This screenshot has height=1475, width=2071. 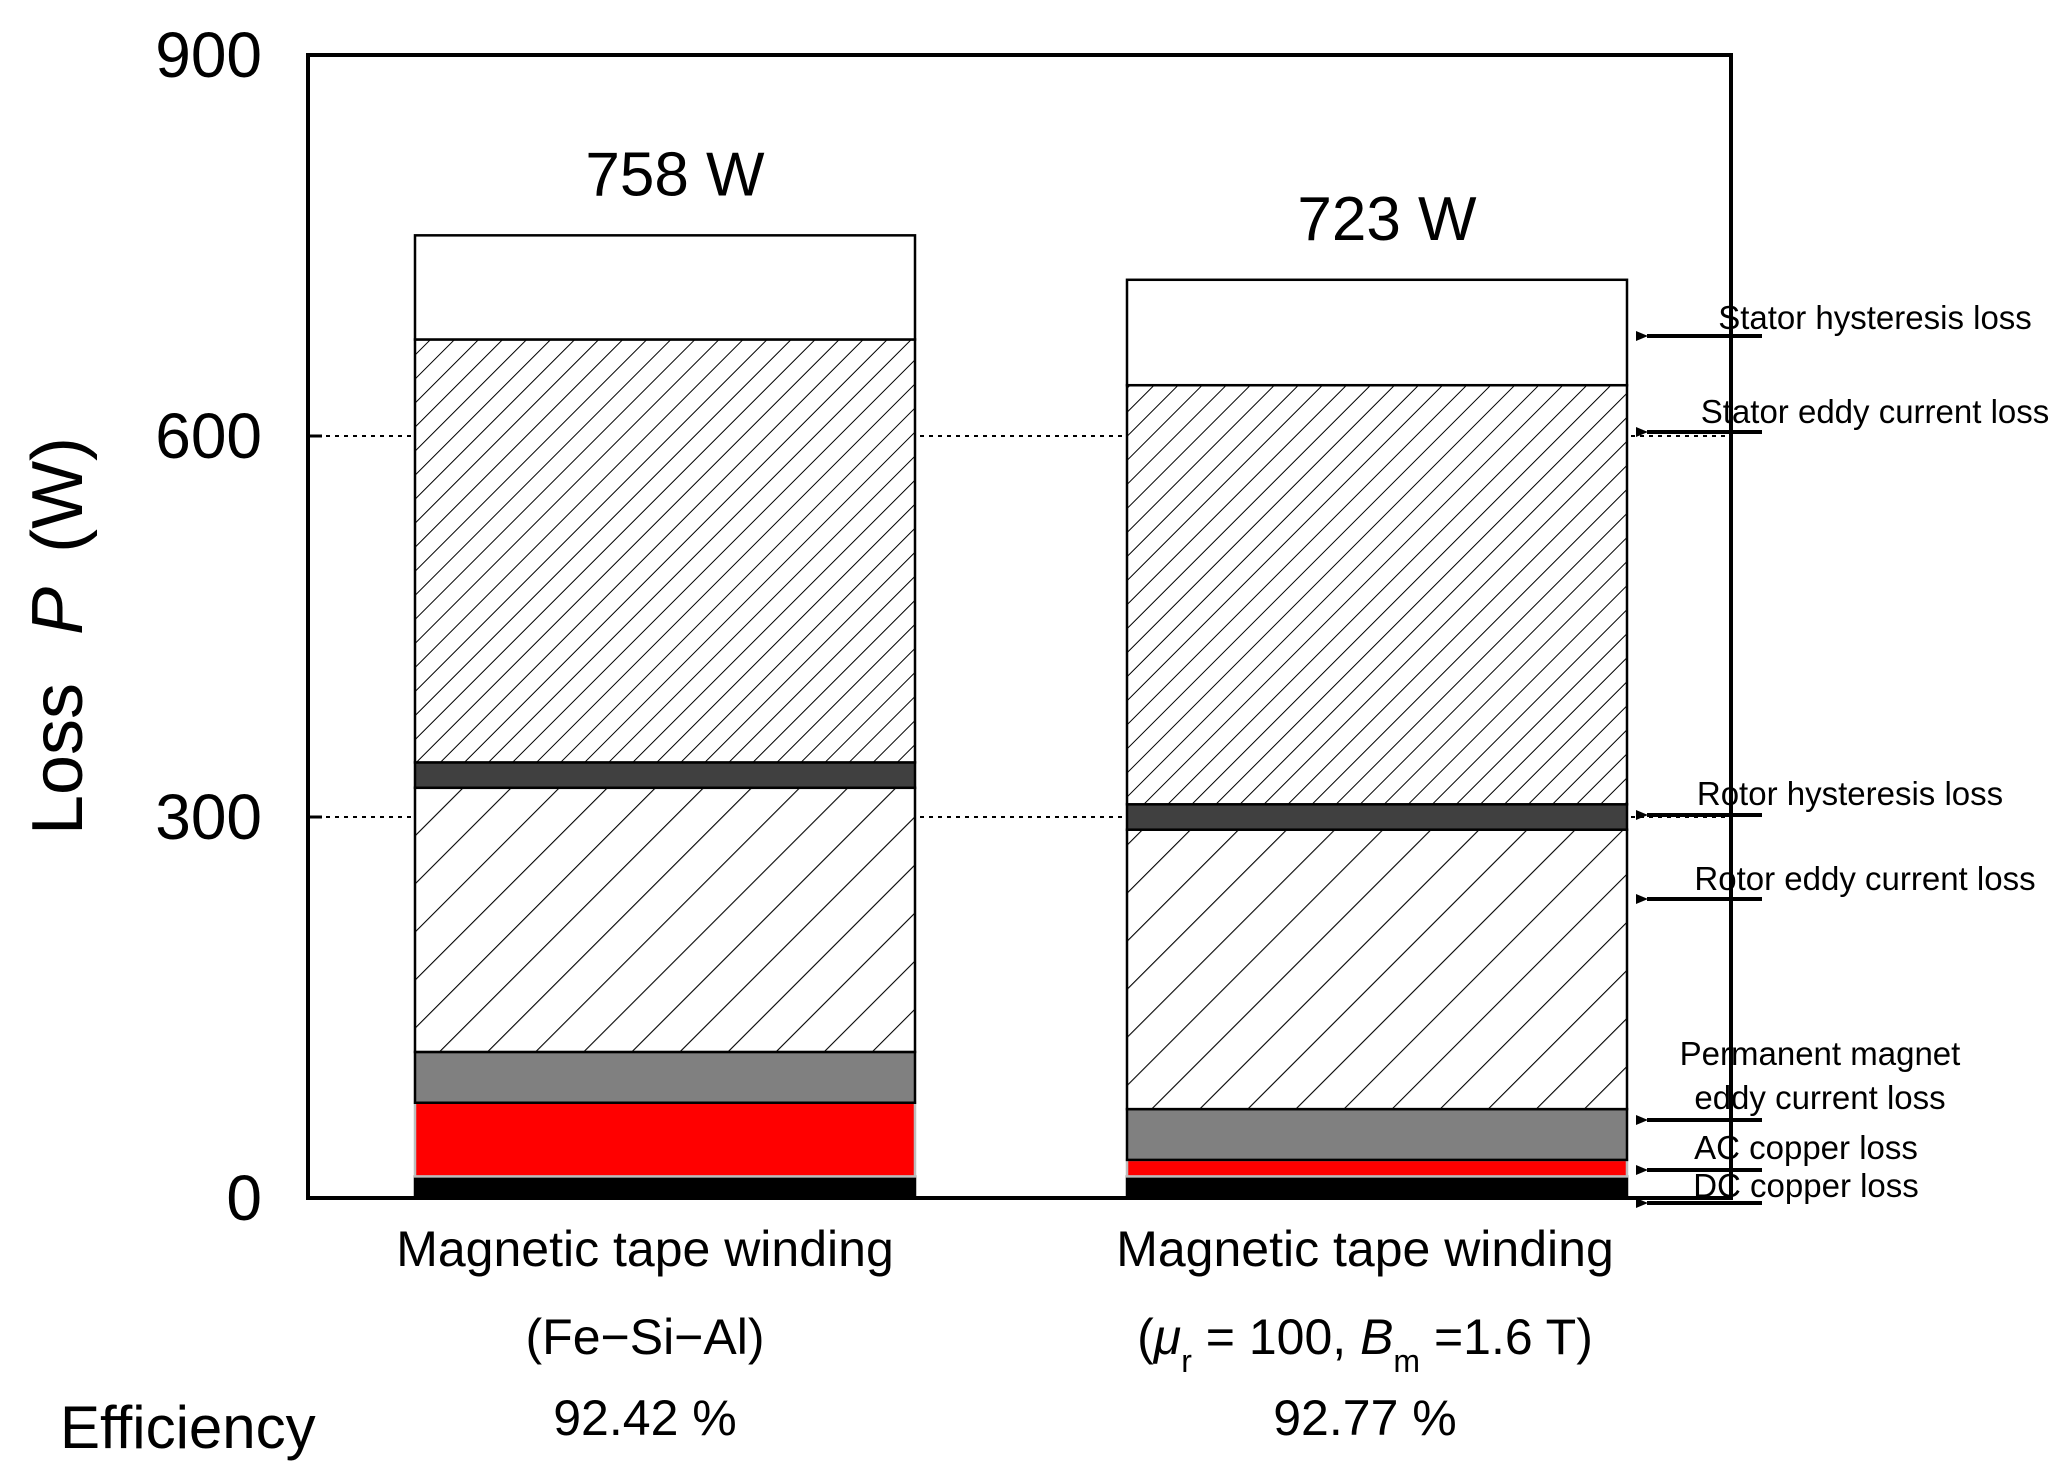 What do you see at coordinates (1186, 1361) in the screenshot?
I see `category-label-part: r` at bounding box center [1186, 1361].